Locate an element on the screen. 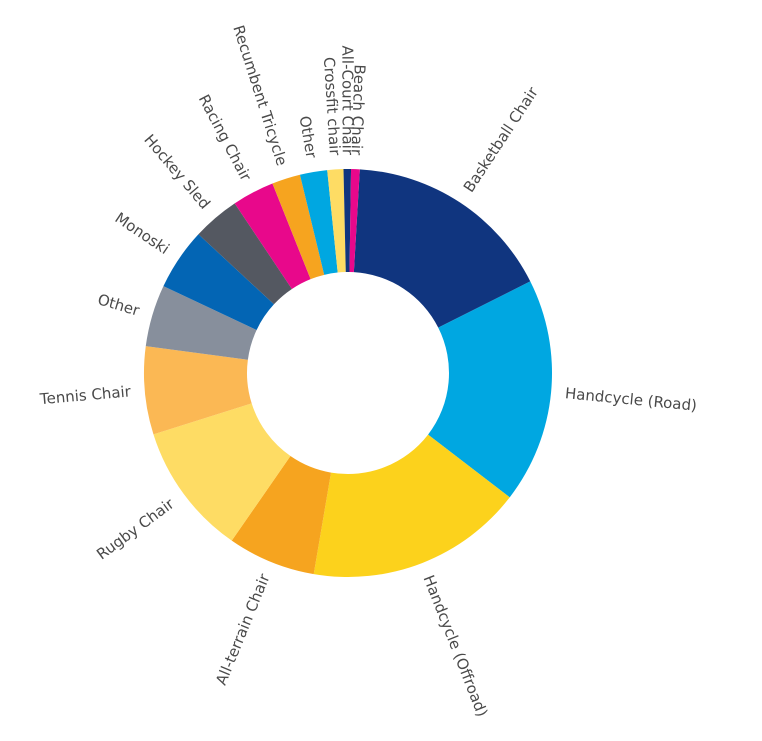  slice-label: All-terrain Chair is located at coordinates (243, 628).